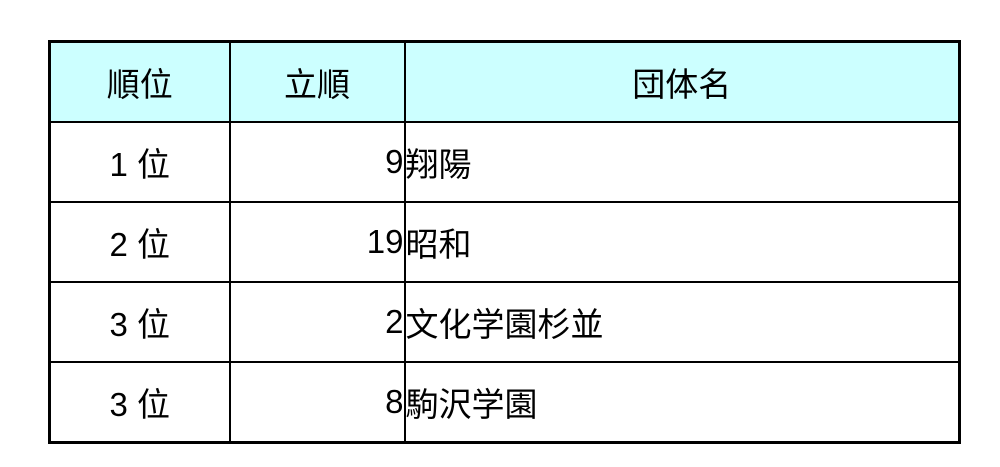 The width and height of the screenshot is (1000, 467). What do you see at coordinates (317, 322) in the screenshot?
I see `order-cell: 2` at bounding box center [317, 322].